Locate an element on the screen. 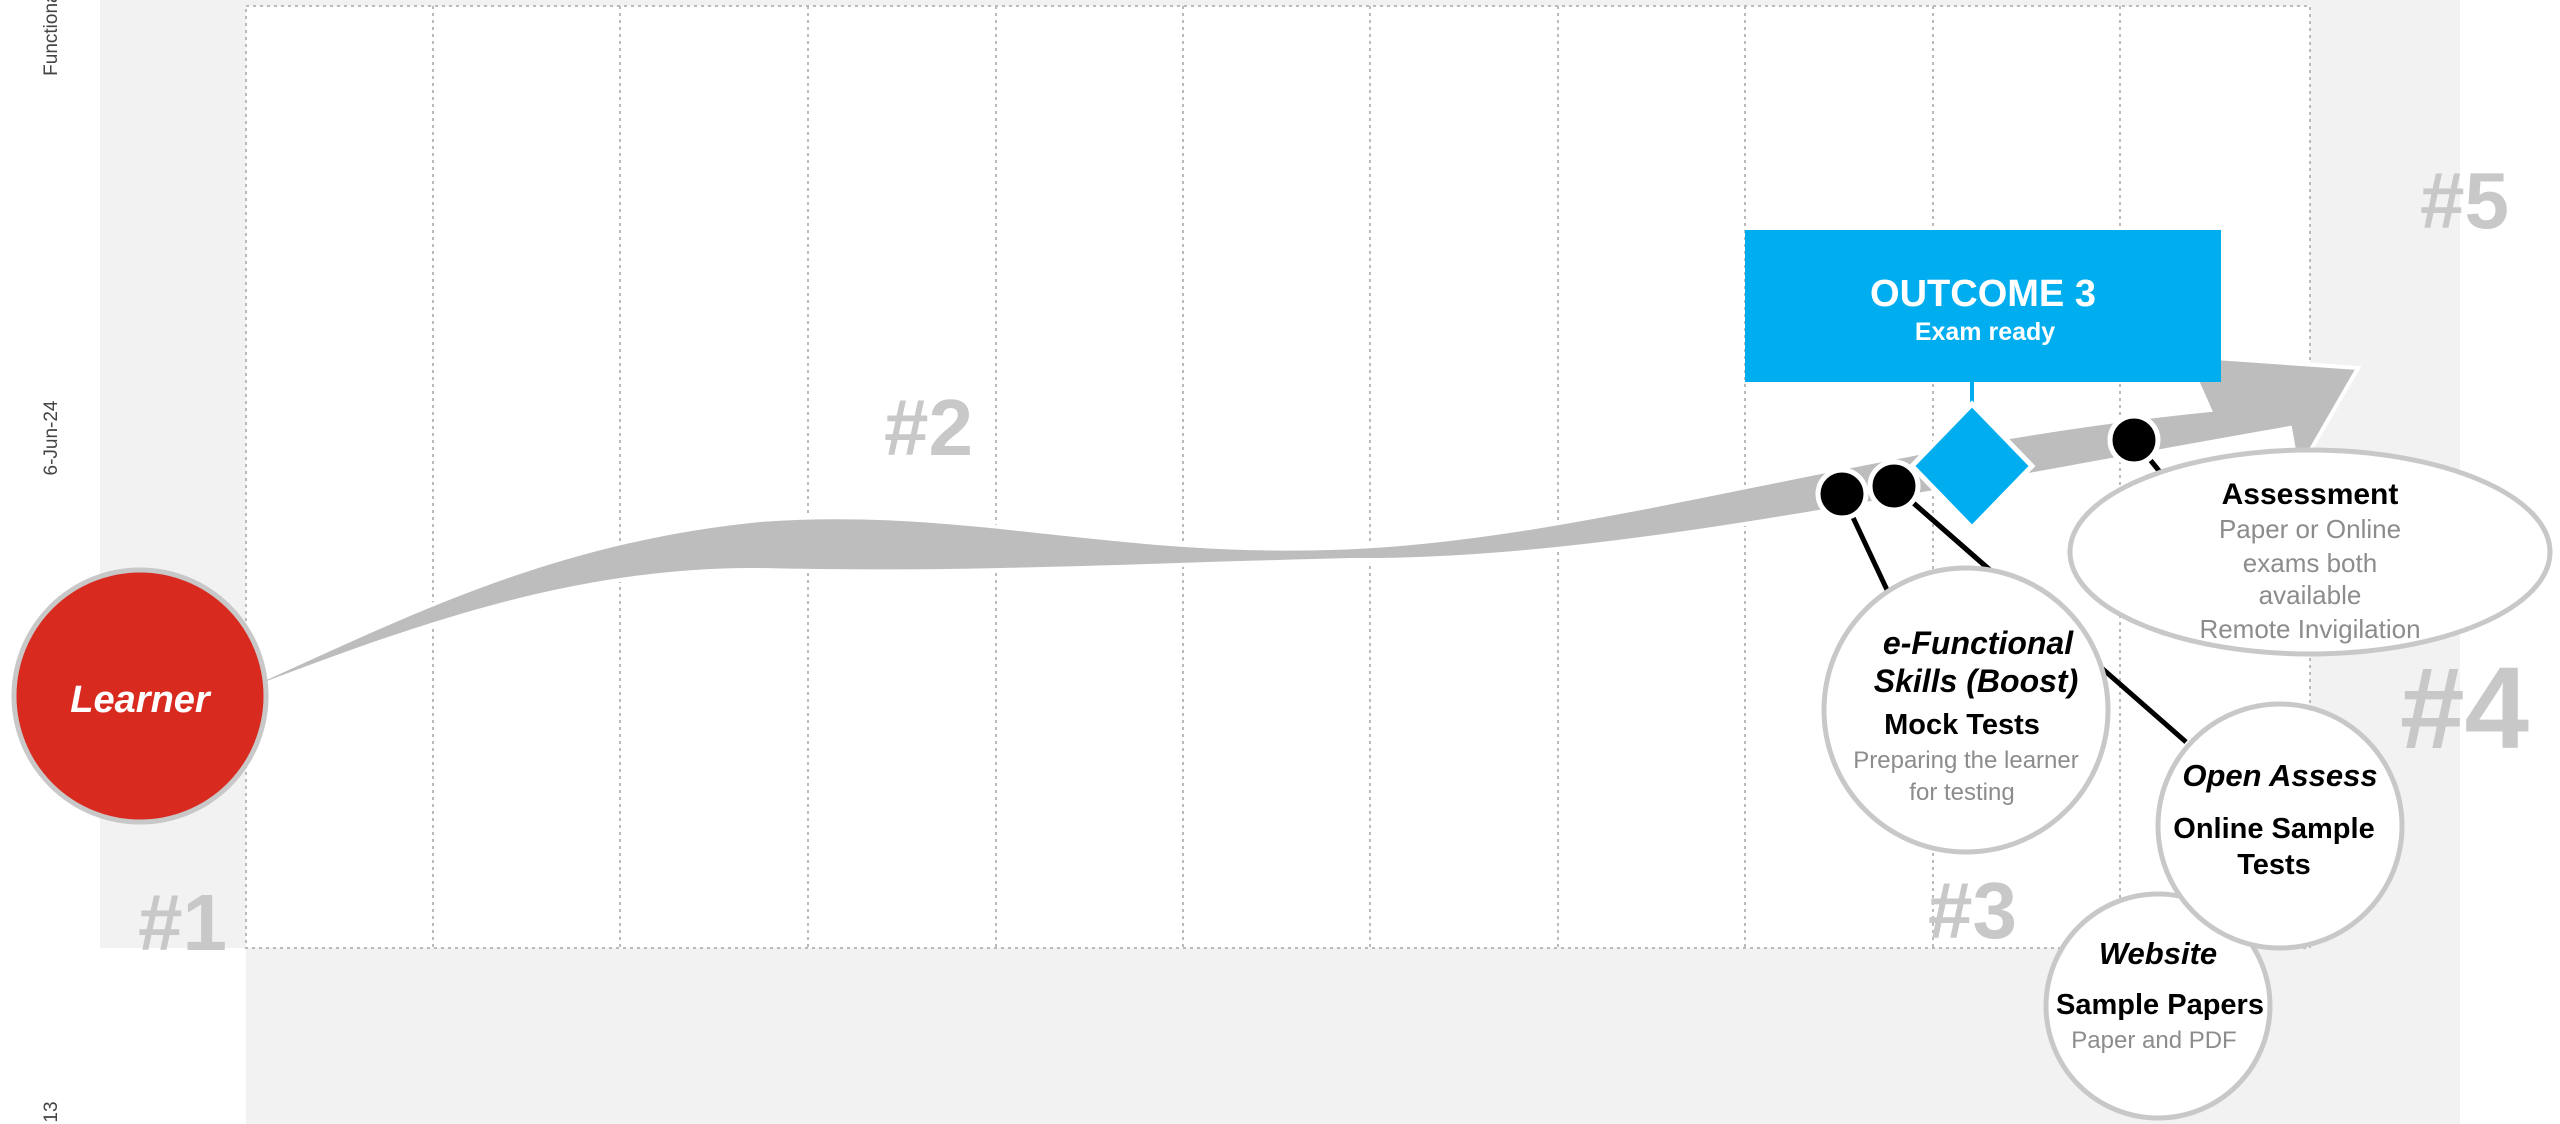 The image size is (2560, 1124). open-assess-line-1: Online Sample is located at coordinates (2273, 829).